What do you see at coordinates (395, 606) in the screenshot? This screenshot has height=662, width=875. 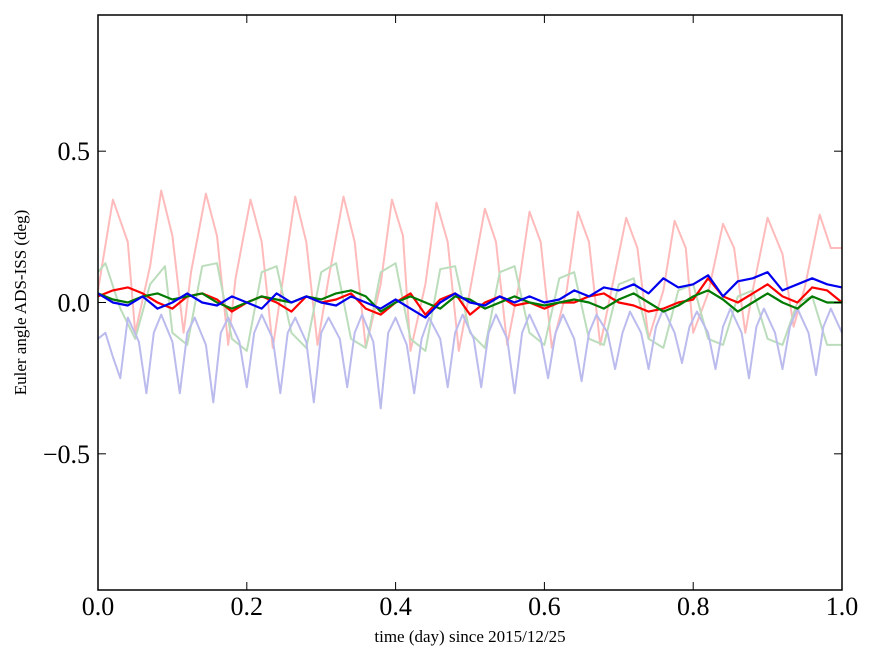 I see `x-tick-label: 0.4` at bounding box center [395, 606].